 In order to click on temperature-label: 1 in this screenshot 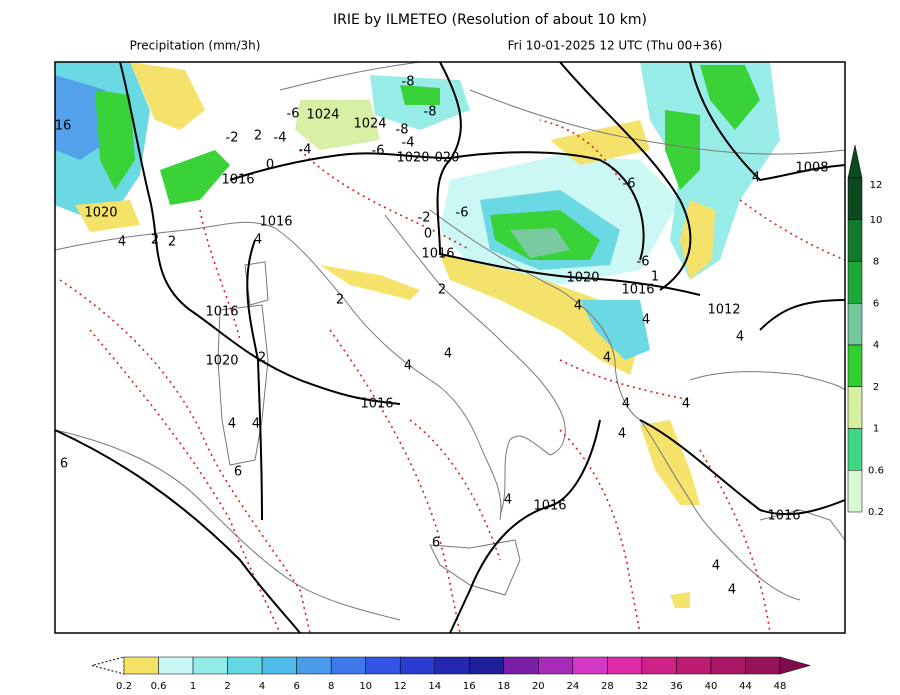, I will do `click(655, 277)`.